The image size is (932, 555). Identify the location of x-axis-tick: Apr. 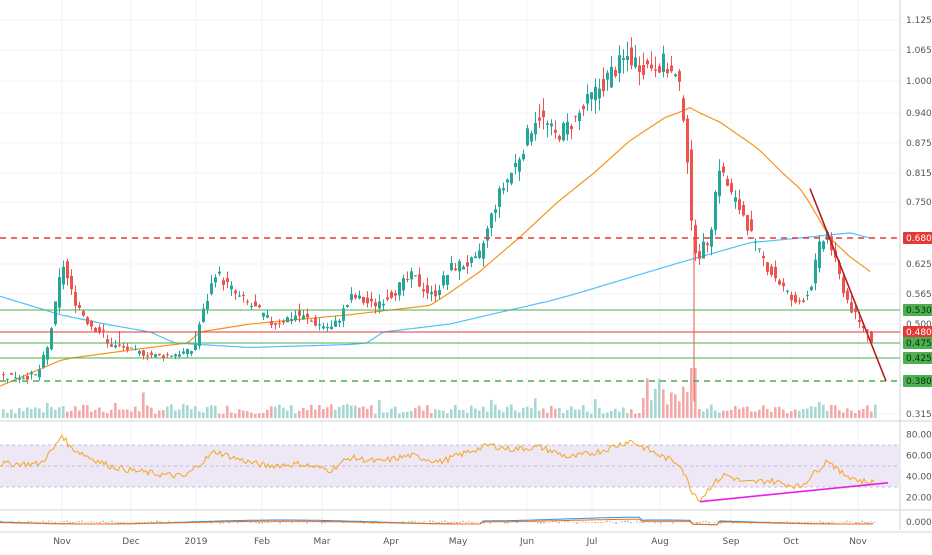
(391, 542).